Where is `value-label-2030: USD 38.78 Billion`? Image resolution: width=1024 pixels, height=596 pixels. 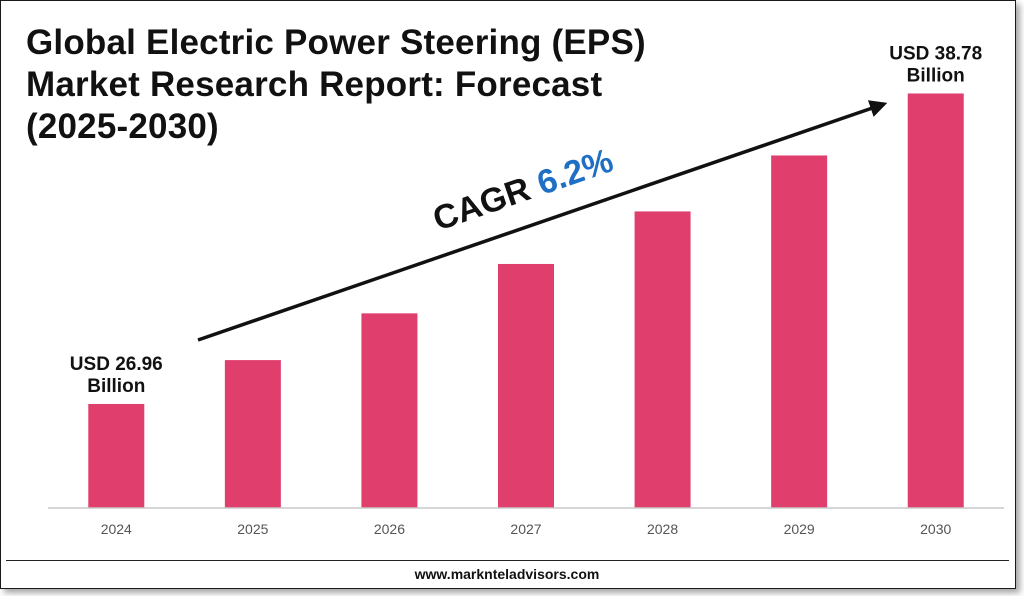 value-label-2030: USD 38.78 Billion is located at coordinates (935, 64).